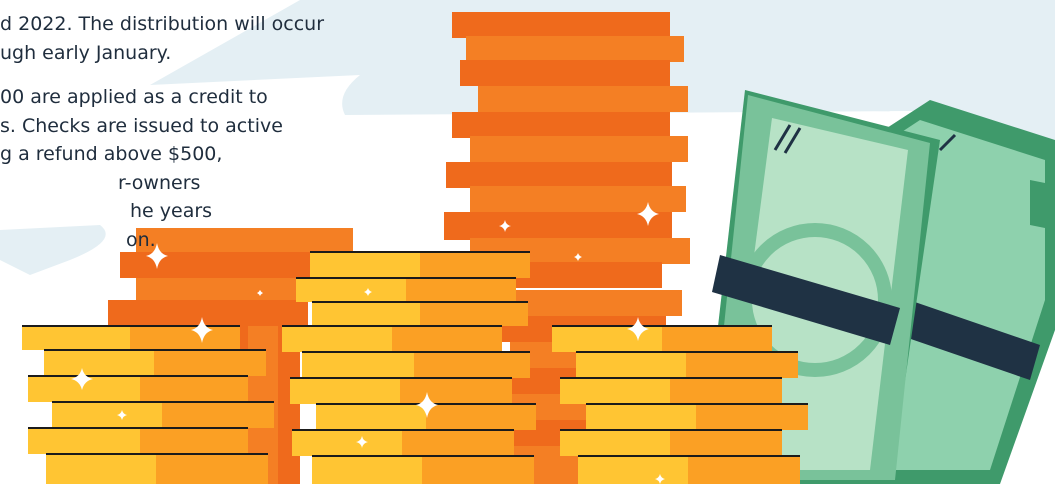 This screenshot has height=484, width=1055. What do you see at coordinates (159, 182) in the screenshot?
I see `text-line: r-owners` at bounding box center [159, 182].